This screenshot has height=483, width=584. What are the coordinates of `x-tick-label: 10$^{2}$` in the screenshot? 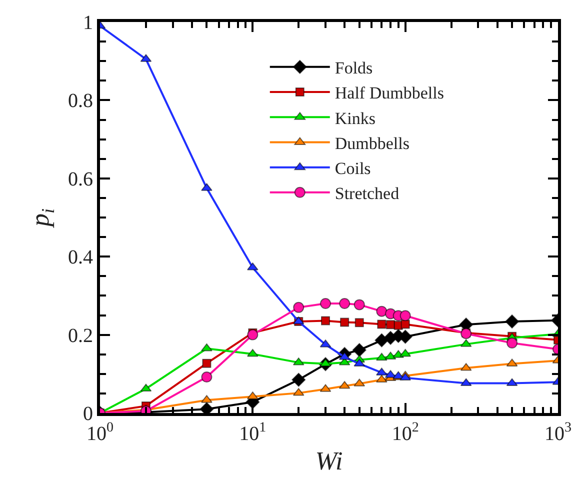 It's located at (405, 432).